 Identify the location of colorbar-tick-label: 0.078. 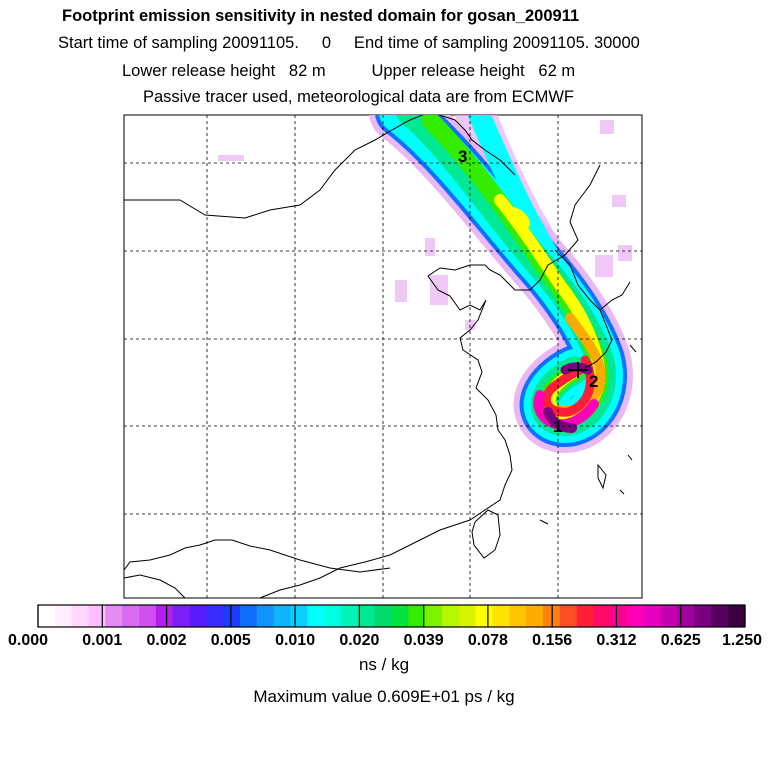
(488, 640).